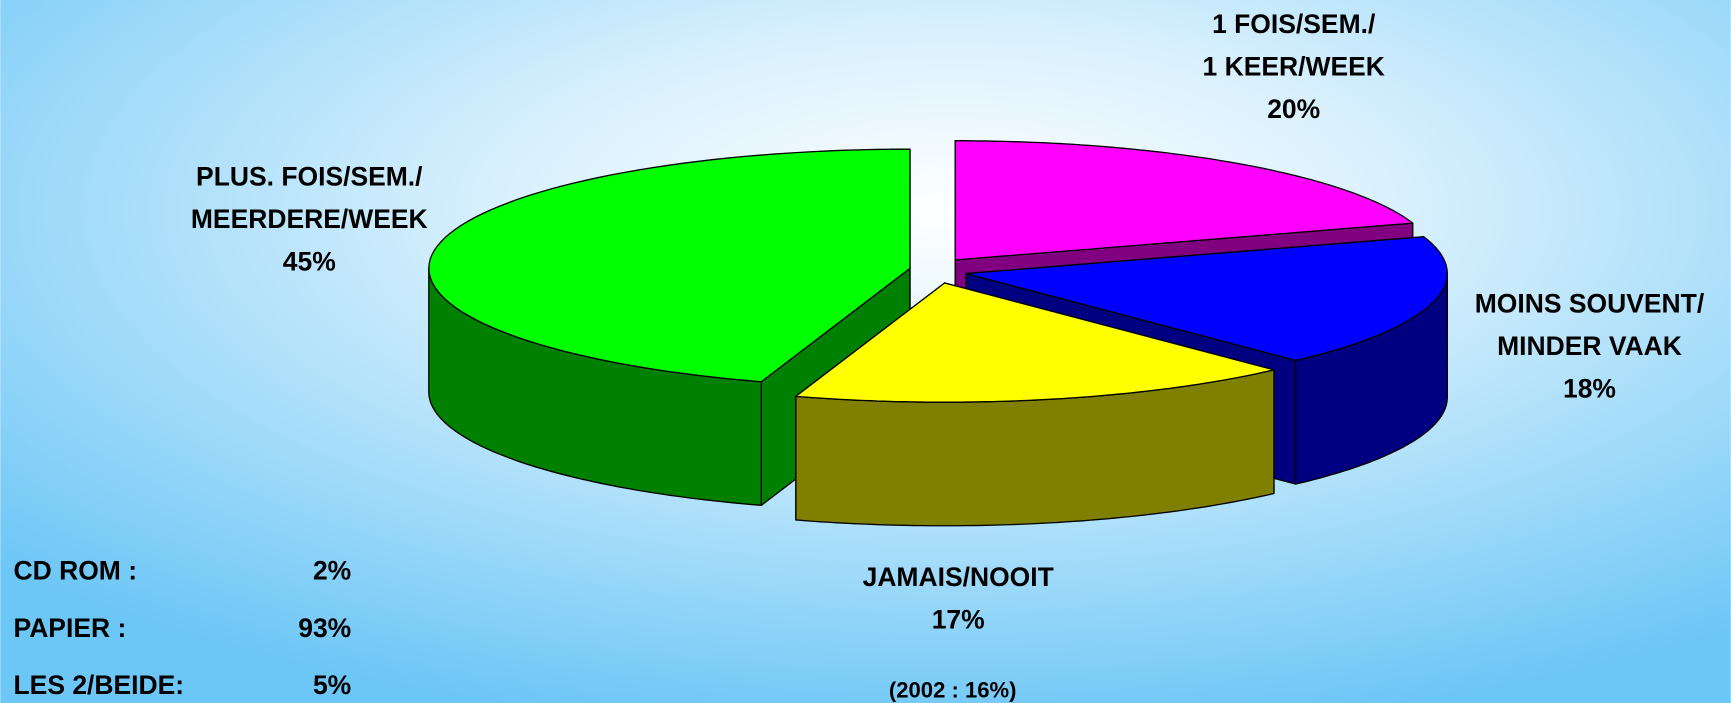  I want to click on media-value: 2%, so click(332, 570).